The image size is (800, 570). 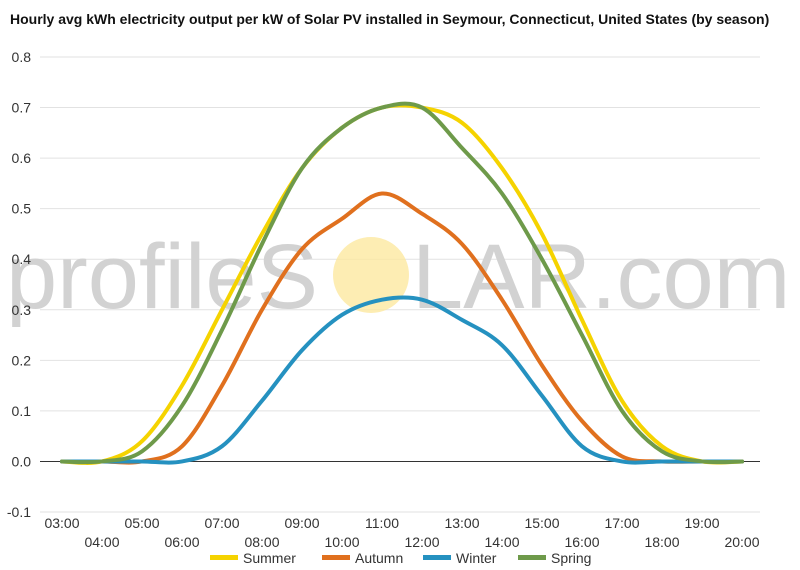 I want to click on legend-swatch-winter, so click(x=437, y=557).